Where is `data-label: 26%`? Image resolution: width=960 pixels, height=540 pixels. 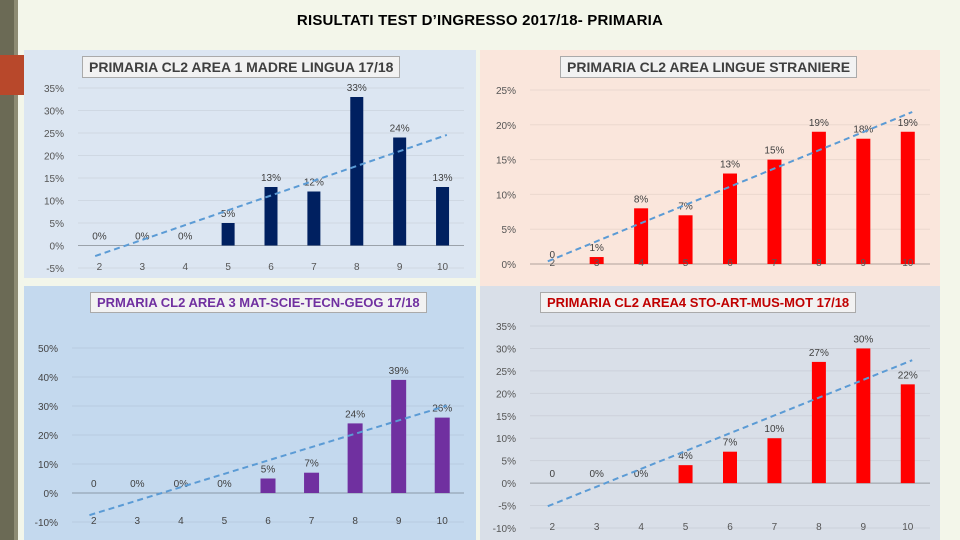
data-label: 26% is located at coordinates (442, 409).